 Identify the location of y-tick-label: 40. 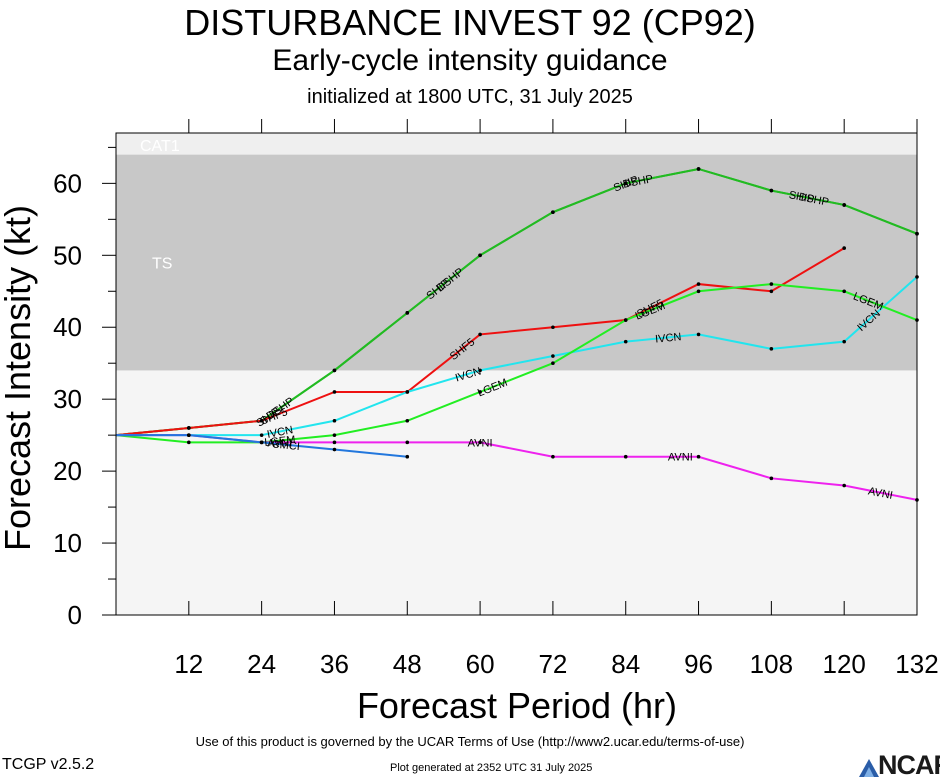
(67, 327).